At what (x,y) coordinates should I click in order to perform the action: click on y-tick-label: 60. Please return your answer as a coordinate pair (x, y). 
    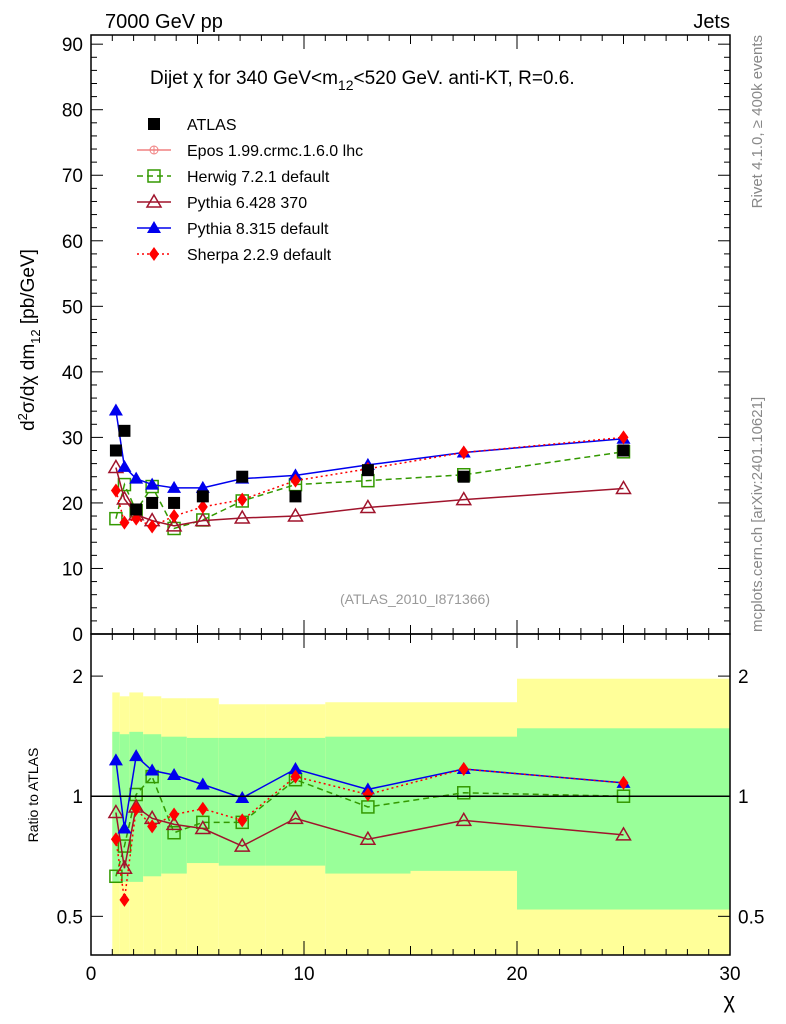
    Looking at the image, I should click on (72, 242).